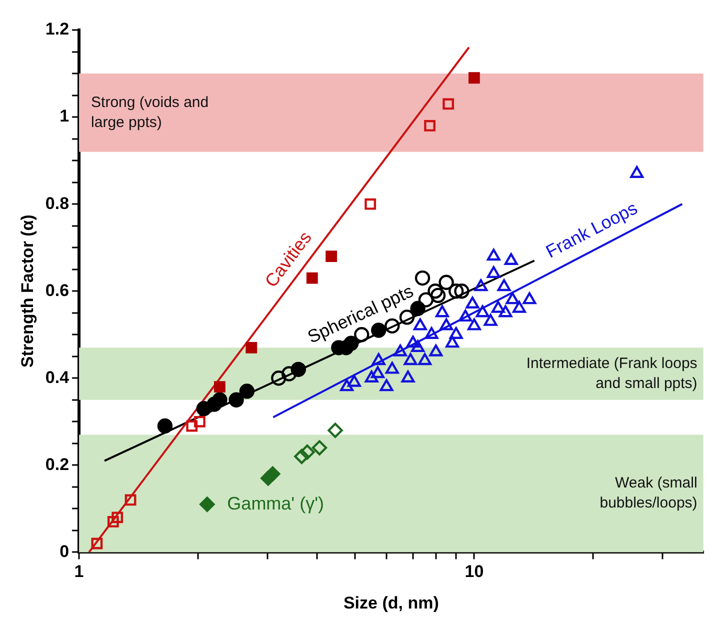 The image size is (712, 624). I want to click on y-axis-title: Strength Factor (α), so click(27, 291).